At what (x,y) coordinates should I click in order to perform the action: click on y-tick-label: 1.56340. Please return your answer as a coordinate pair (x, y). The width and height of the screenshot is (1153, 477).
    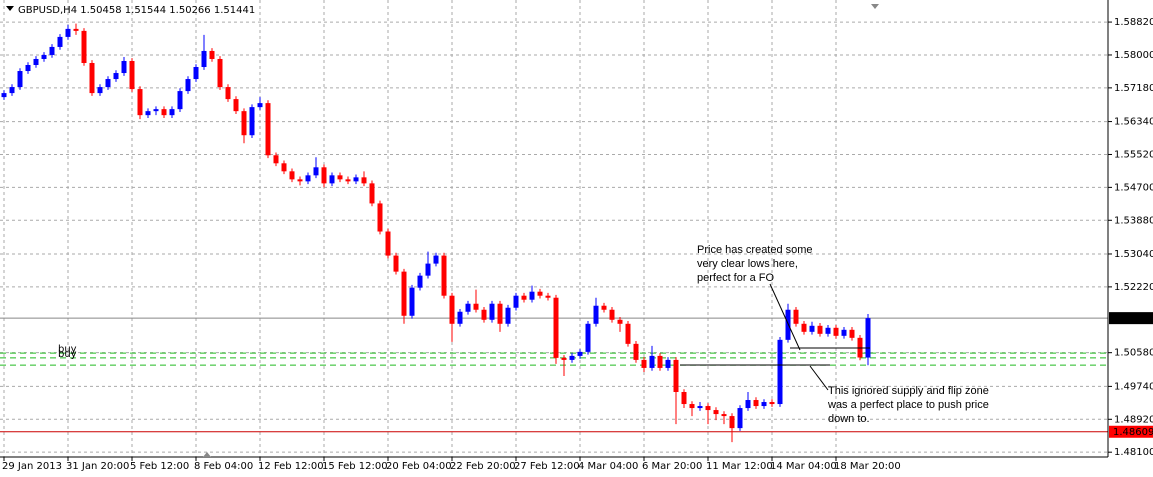
    Looking at the image, I should click on (1133, 122).